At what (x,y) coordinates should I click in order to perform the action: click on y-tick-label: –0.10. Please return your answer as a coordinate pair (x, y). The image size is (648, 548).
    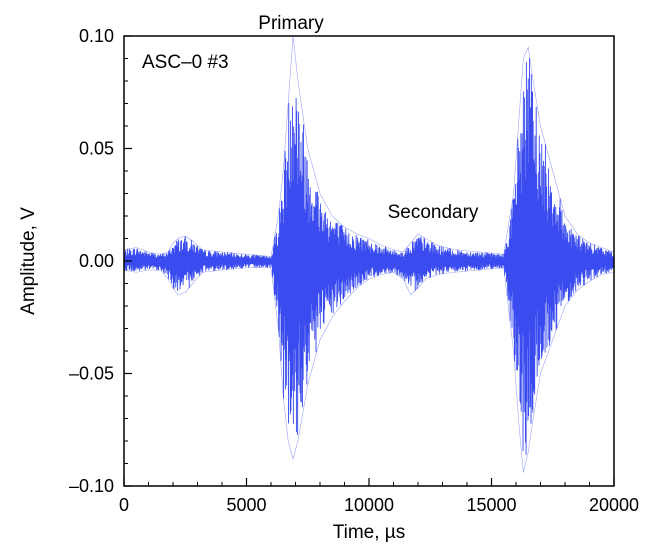
    Looking at the image, I should click on (91, 486).